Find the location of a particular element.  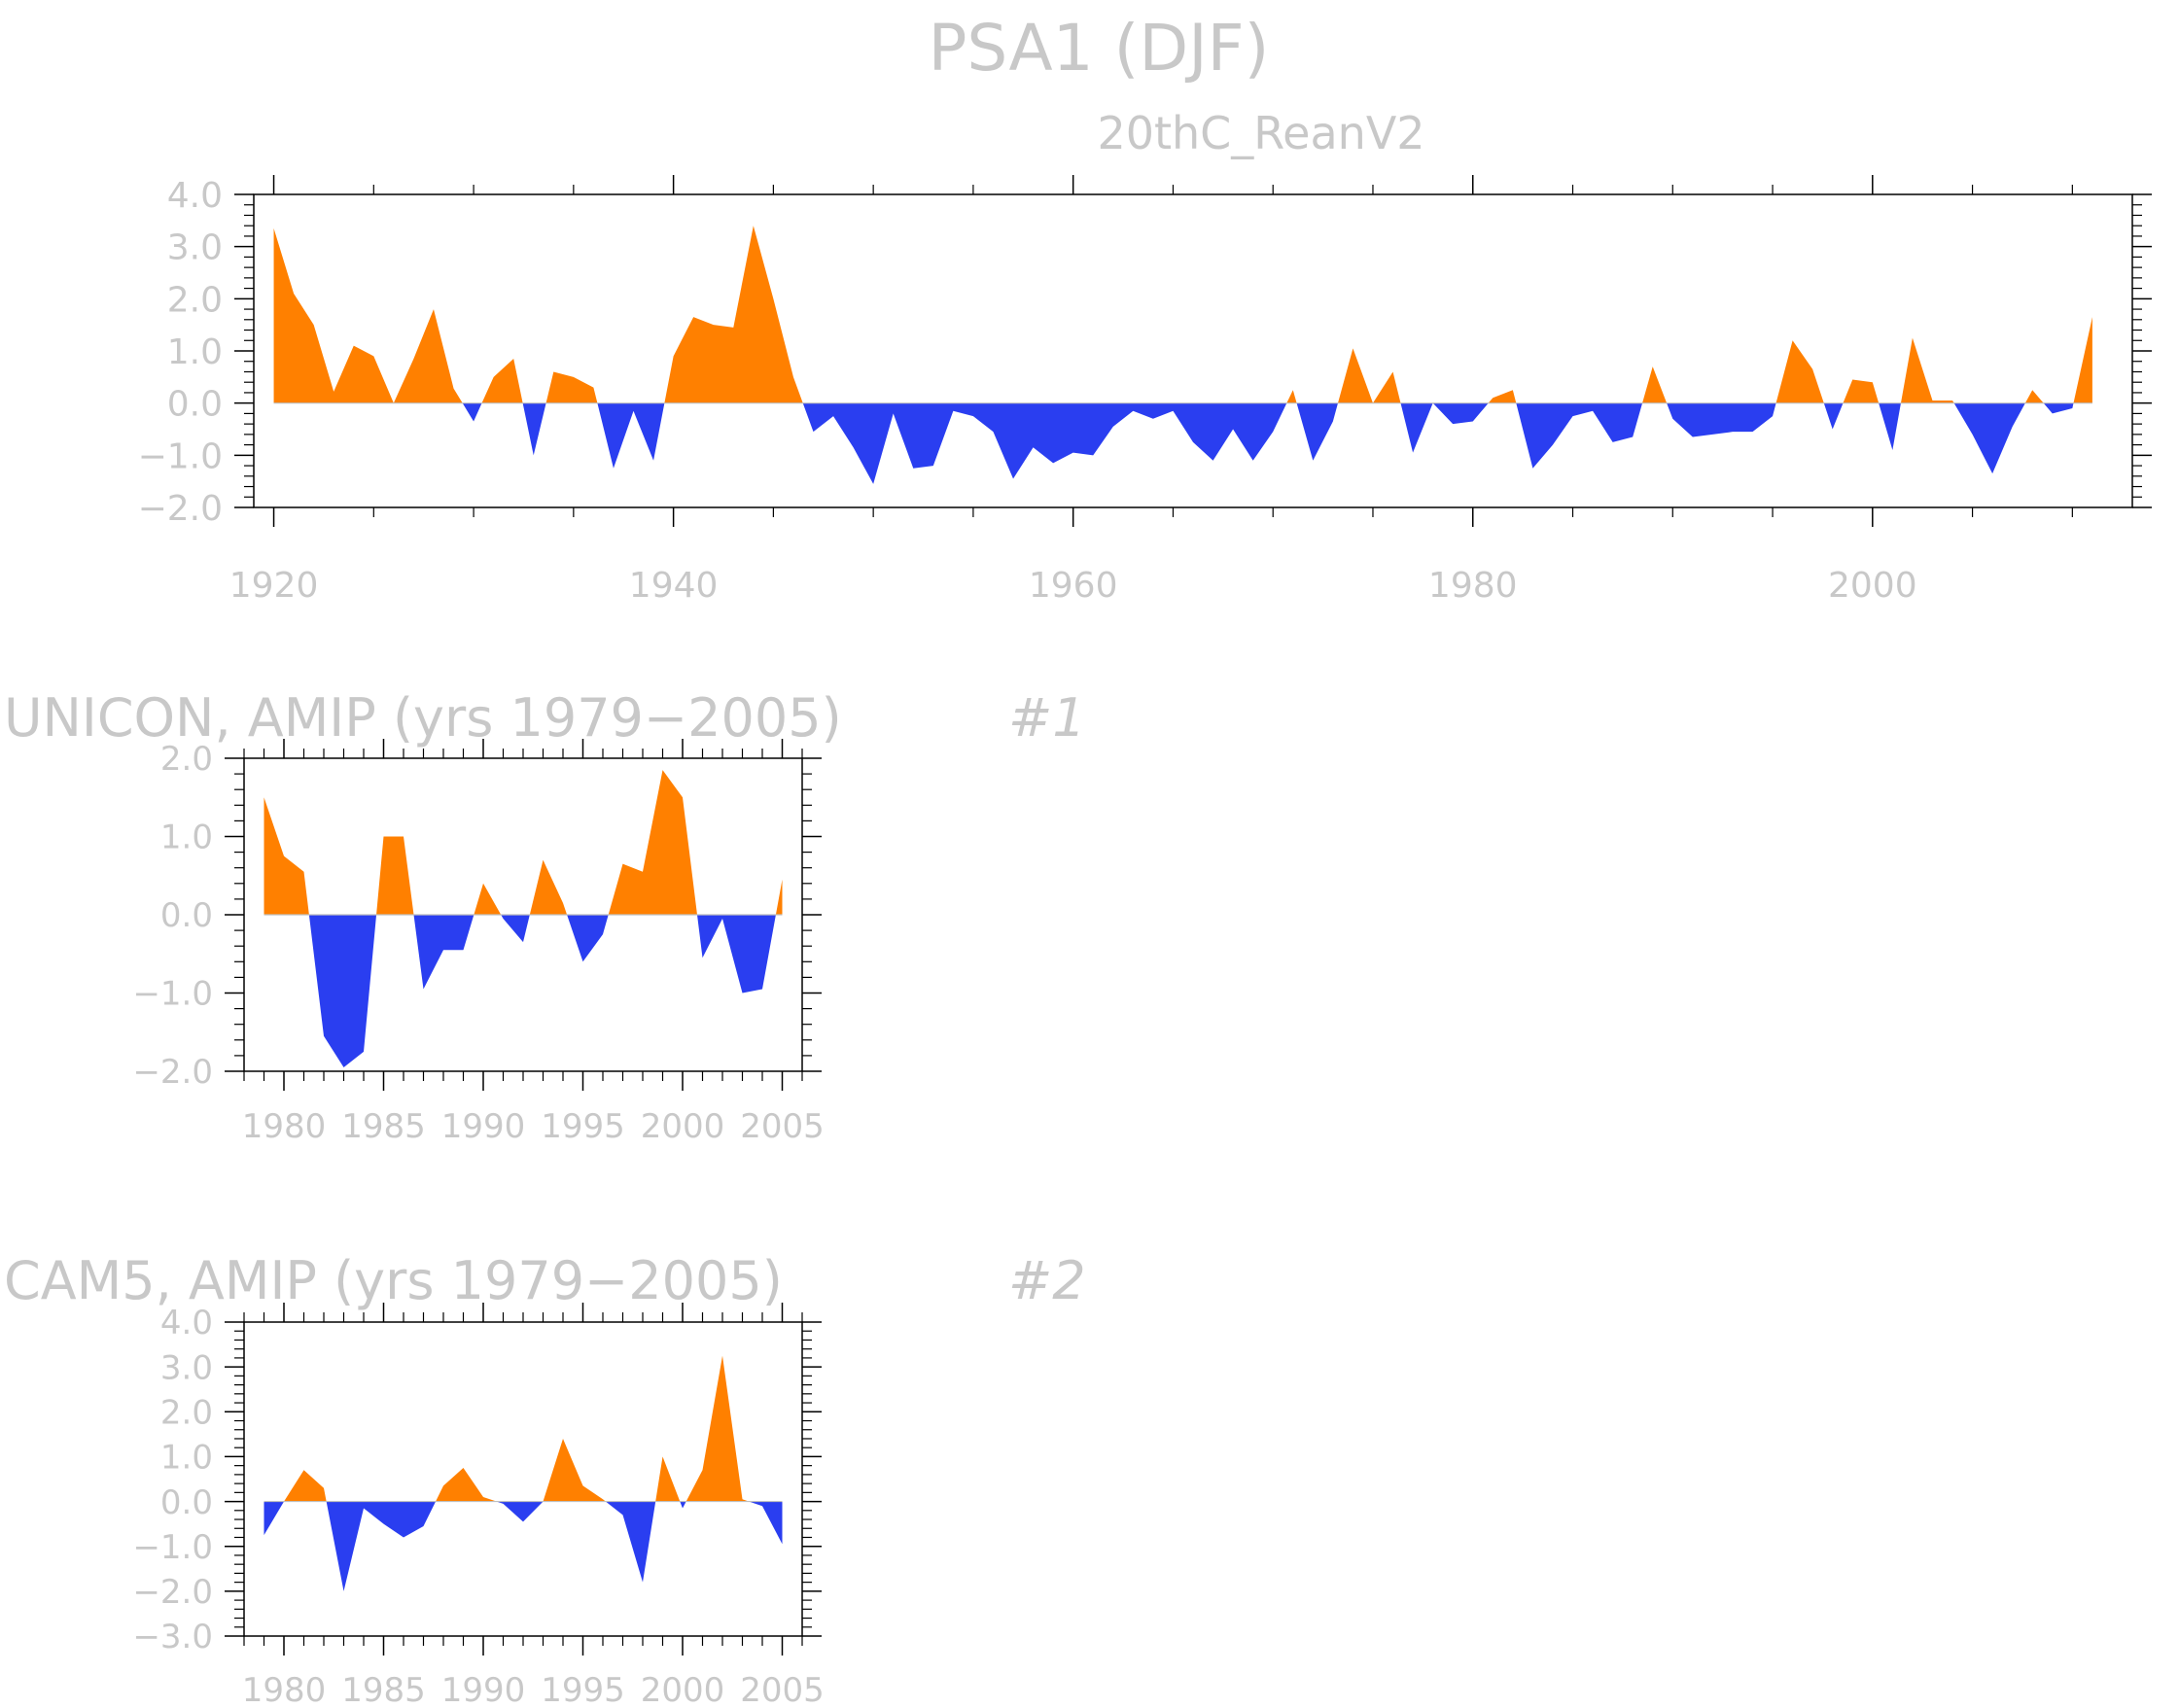

panel-number-label: #1 is located at coordinates (1047, 718).